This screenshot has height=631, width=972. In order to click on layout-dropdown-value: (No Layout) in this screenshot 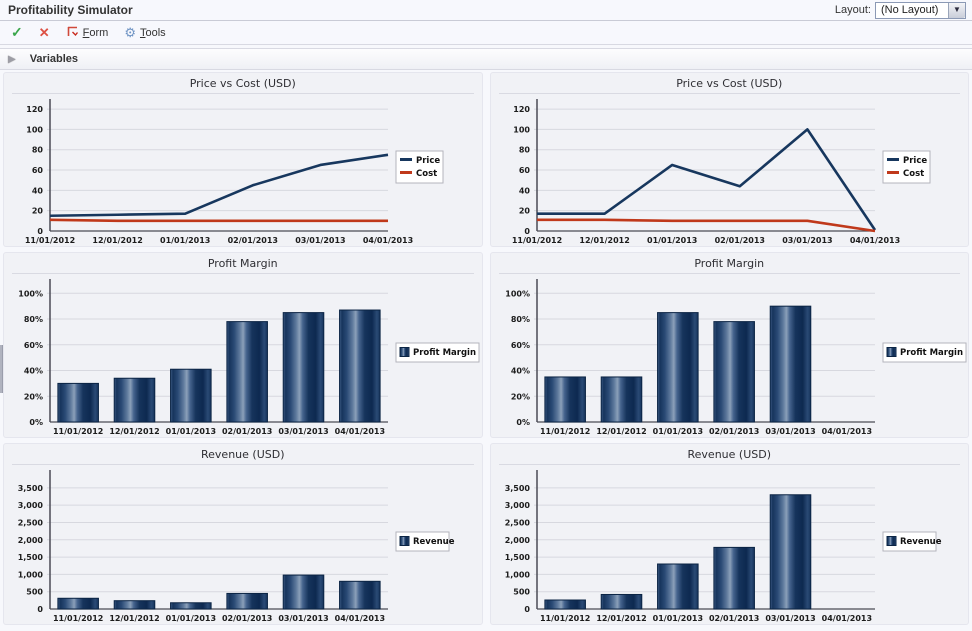, I will do `click(910, 9)`.